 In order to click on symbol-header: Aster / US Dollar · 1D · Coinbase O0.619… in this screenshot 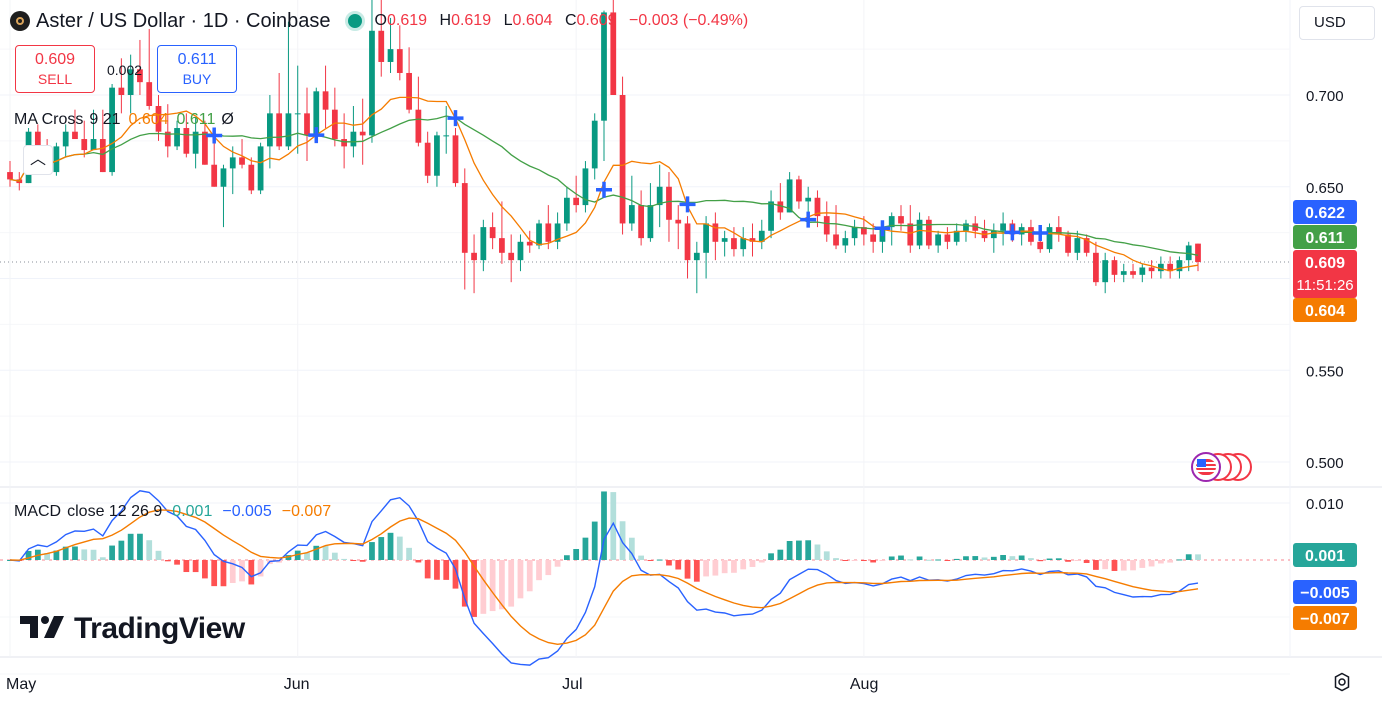, I will do `click(383, 21)`.